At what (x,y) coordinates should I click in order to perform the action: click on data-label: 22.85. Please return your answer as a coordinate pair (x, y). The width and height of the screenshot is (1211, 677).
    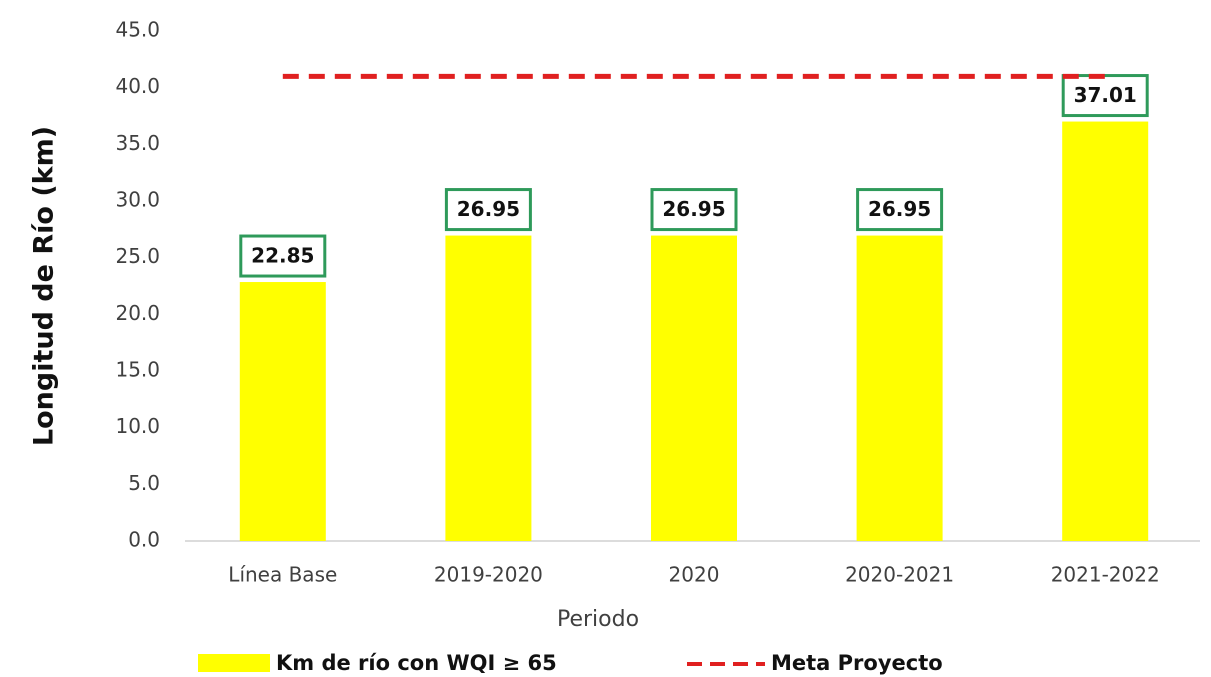
    Looking at the image, I should click on (282, 256).